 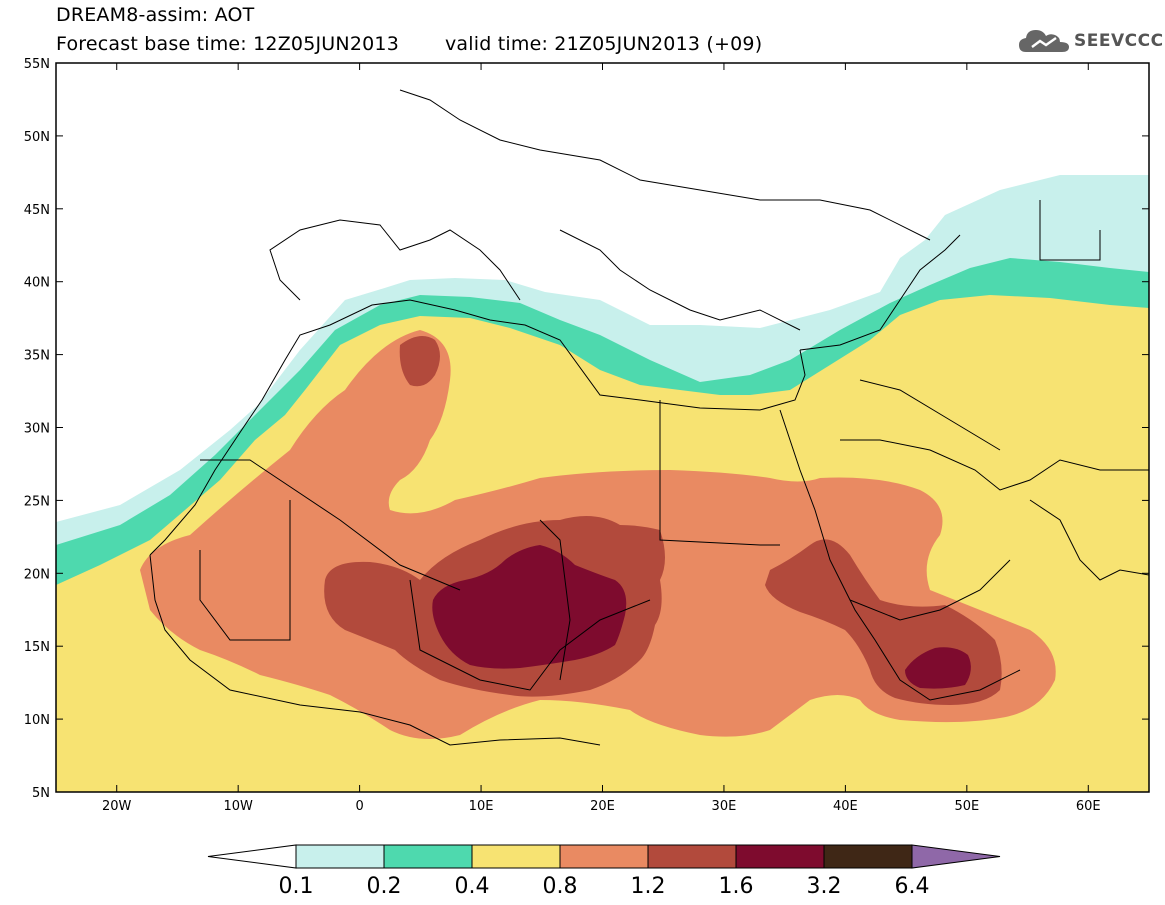 I want to click on y-tick-label: 10N, so click(x=37, y=720).